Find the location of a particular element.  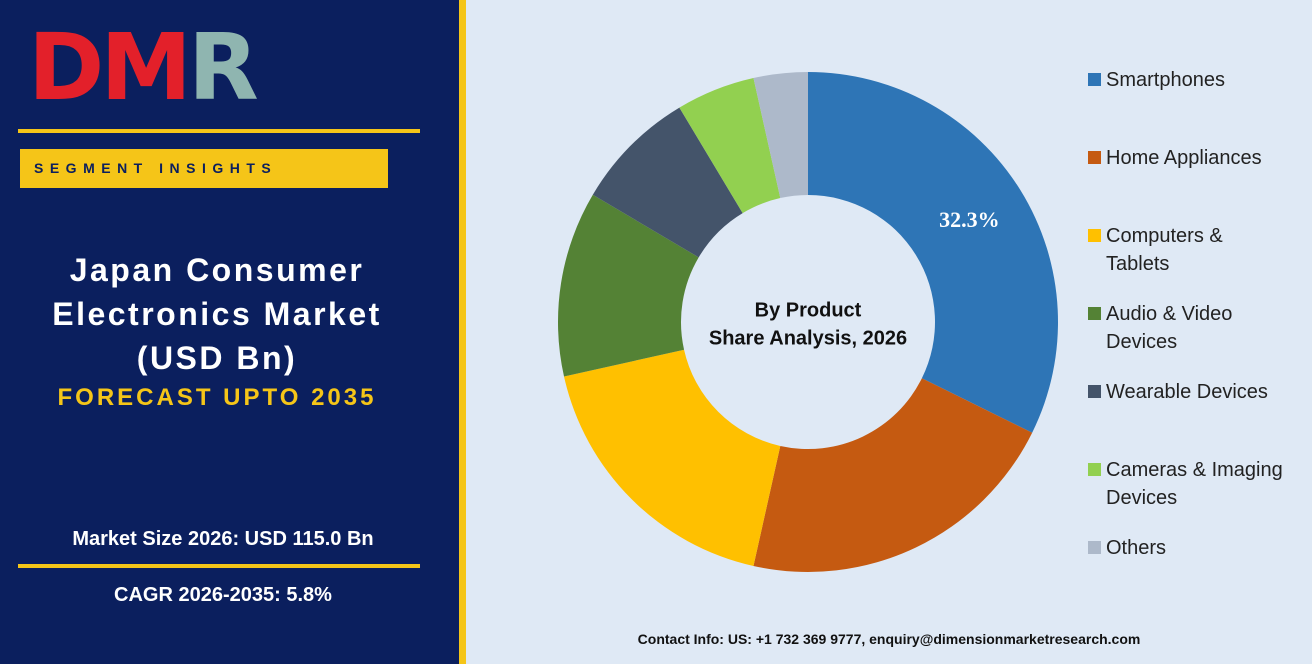

legend-label: Smartphones is located at coordinates (1165, 80).